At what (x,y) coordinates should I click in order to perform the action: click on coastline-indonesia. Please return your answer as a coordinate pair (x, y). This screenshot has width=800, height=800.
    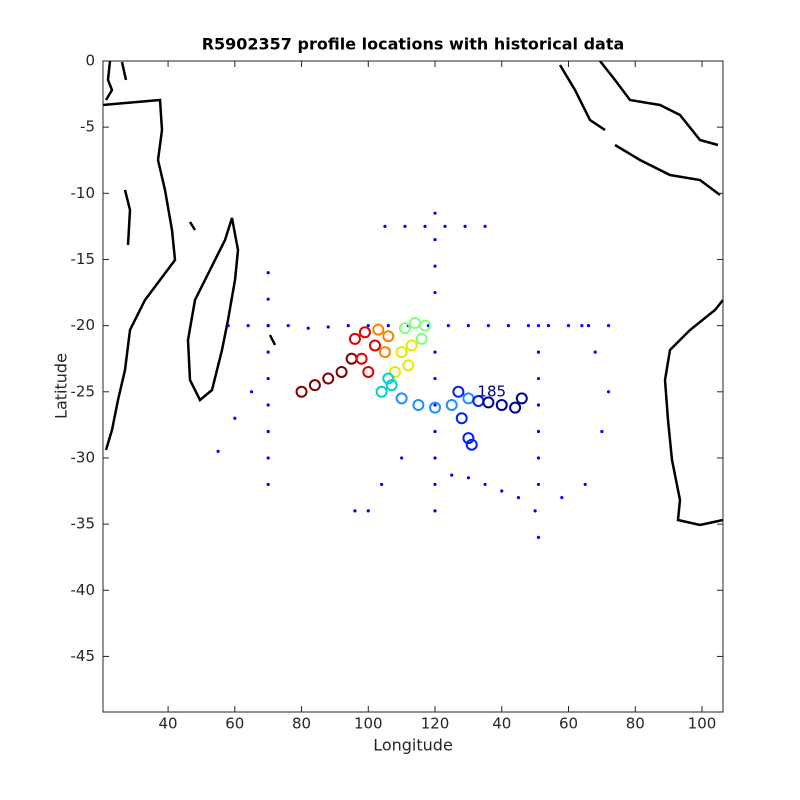
    Looking at the image, I should click on (639, 128).